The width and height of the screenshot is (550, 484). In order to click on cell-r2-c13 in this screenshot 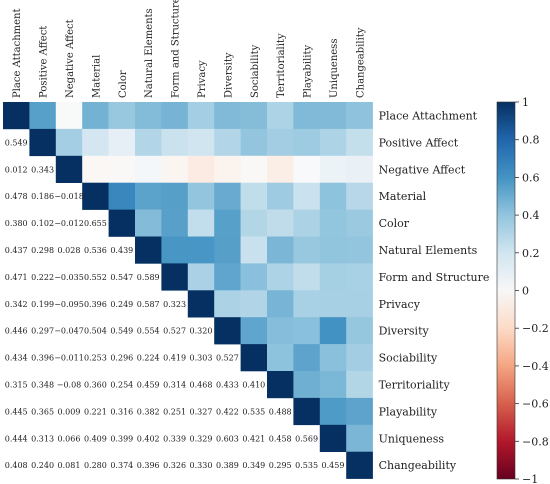, I will do `click(359, 169)`.